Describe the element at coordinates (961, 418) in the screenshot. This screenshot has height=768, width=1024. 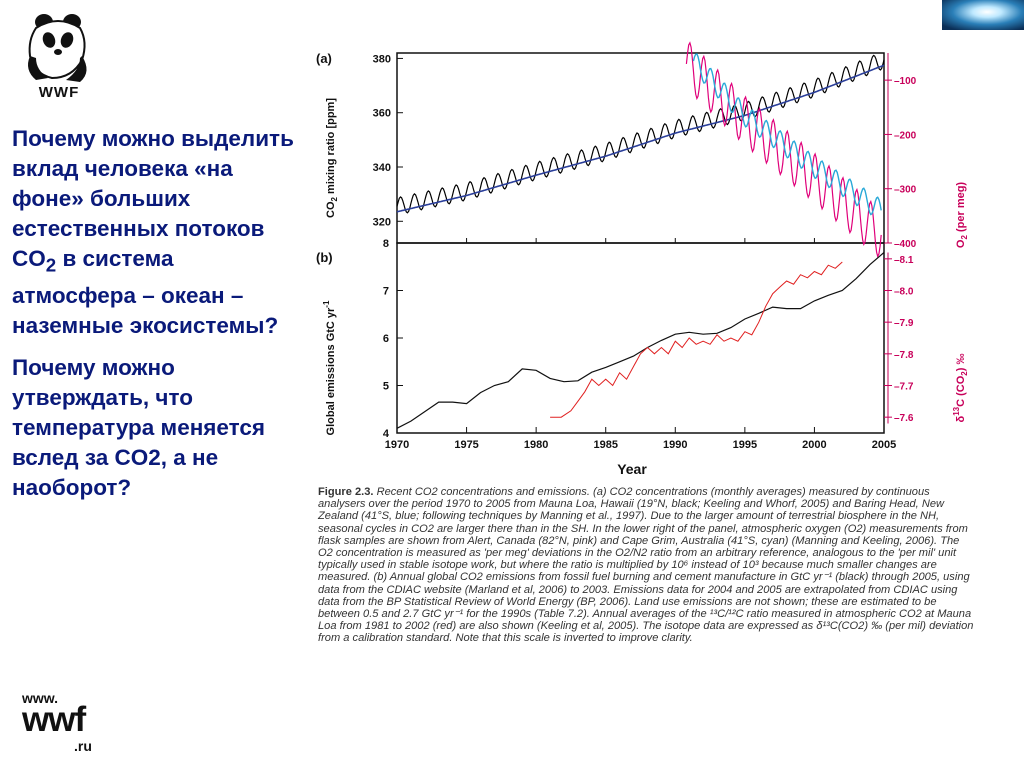
I see `panel-b-y2label-delta: δ` at that location.